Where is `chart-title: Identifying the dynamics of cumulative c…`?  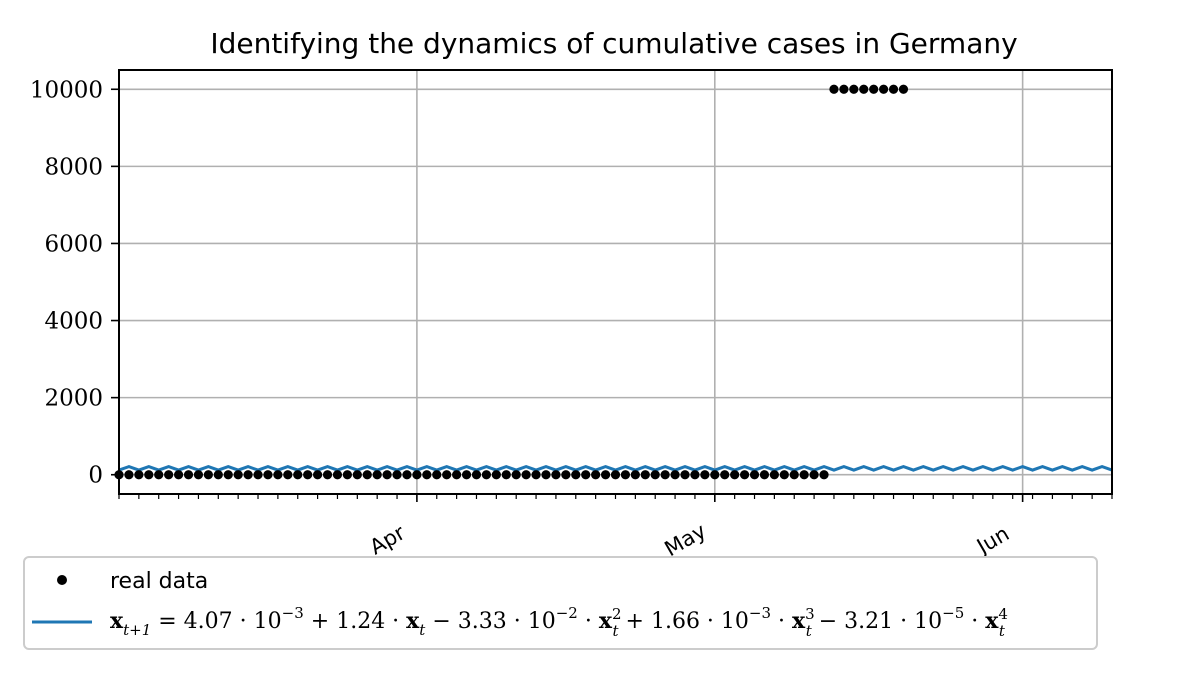
chart-title: Identifying the dynamics of cumulative c… is located at coordinates (613, 43).